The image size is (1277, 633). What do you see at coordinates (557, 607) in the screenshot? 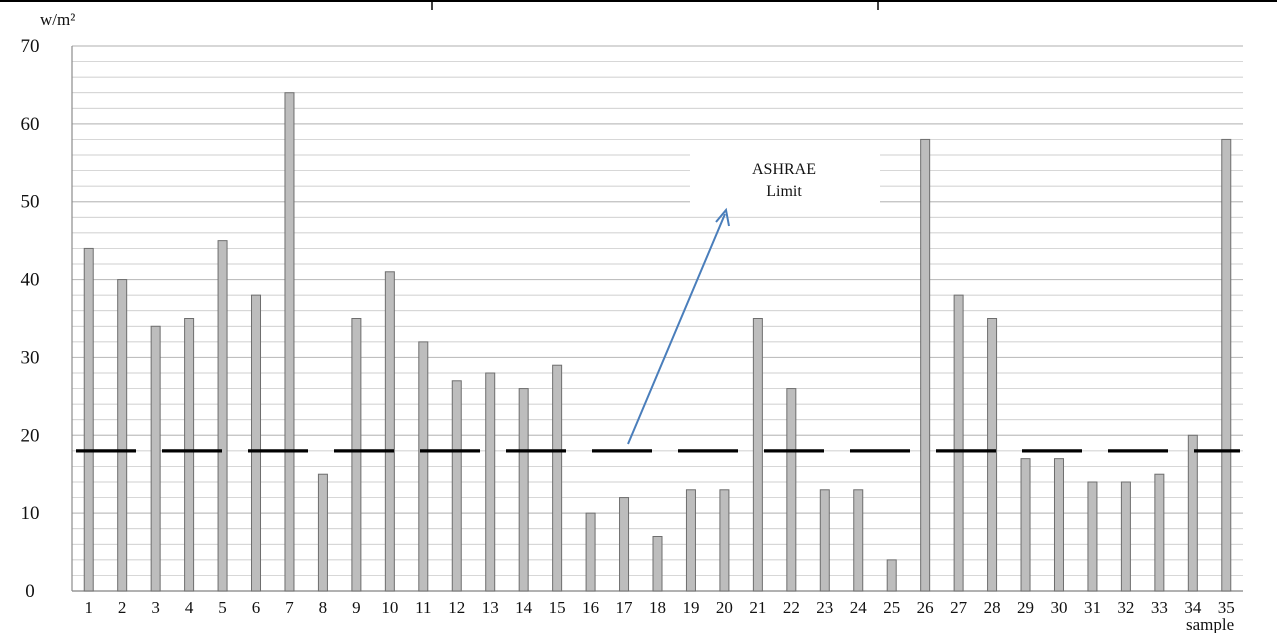
I see `x-tick-label: 15` at bounding box center [557, 607].